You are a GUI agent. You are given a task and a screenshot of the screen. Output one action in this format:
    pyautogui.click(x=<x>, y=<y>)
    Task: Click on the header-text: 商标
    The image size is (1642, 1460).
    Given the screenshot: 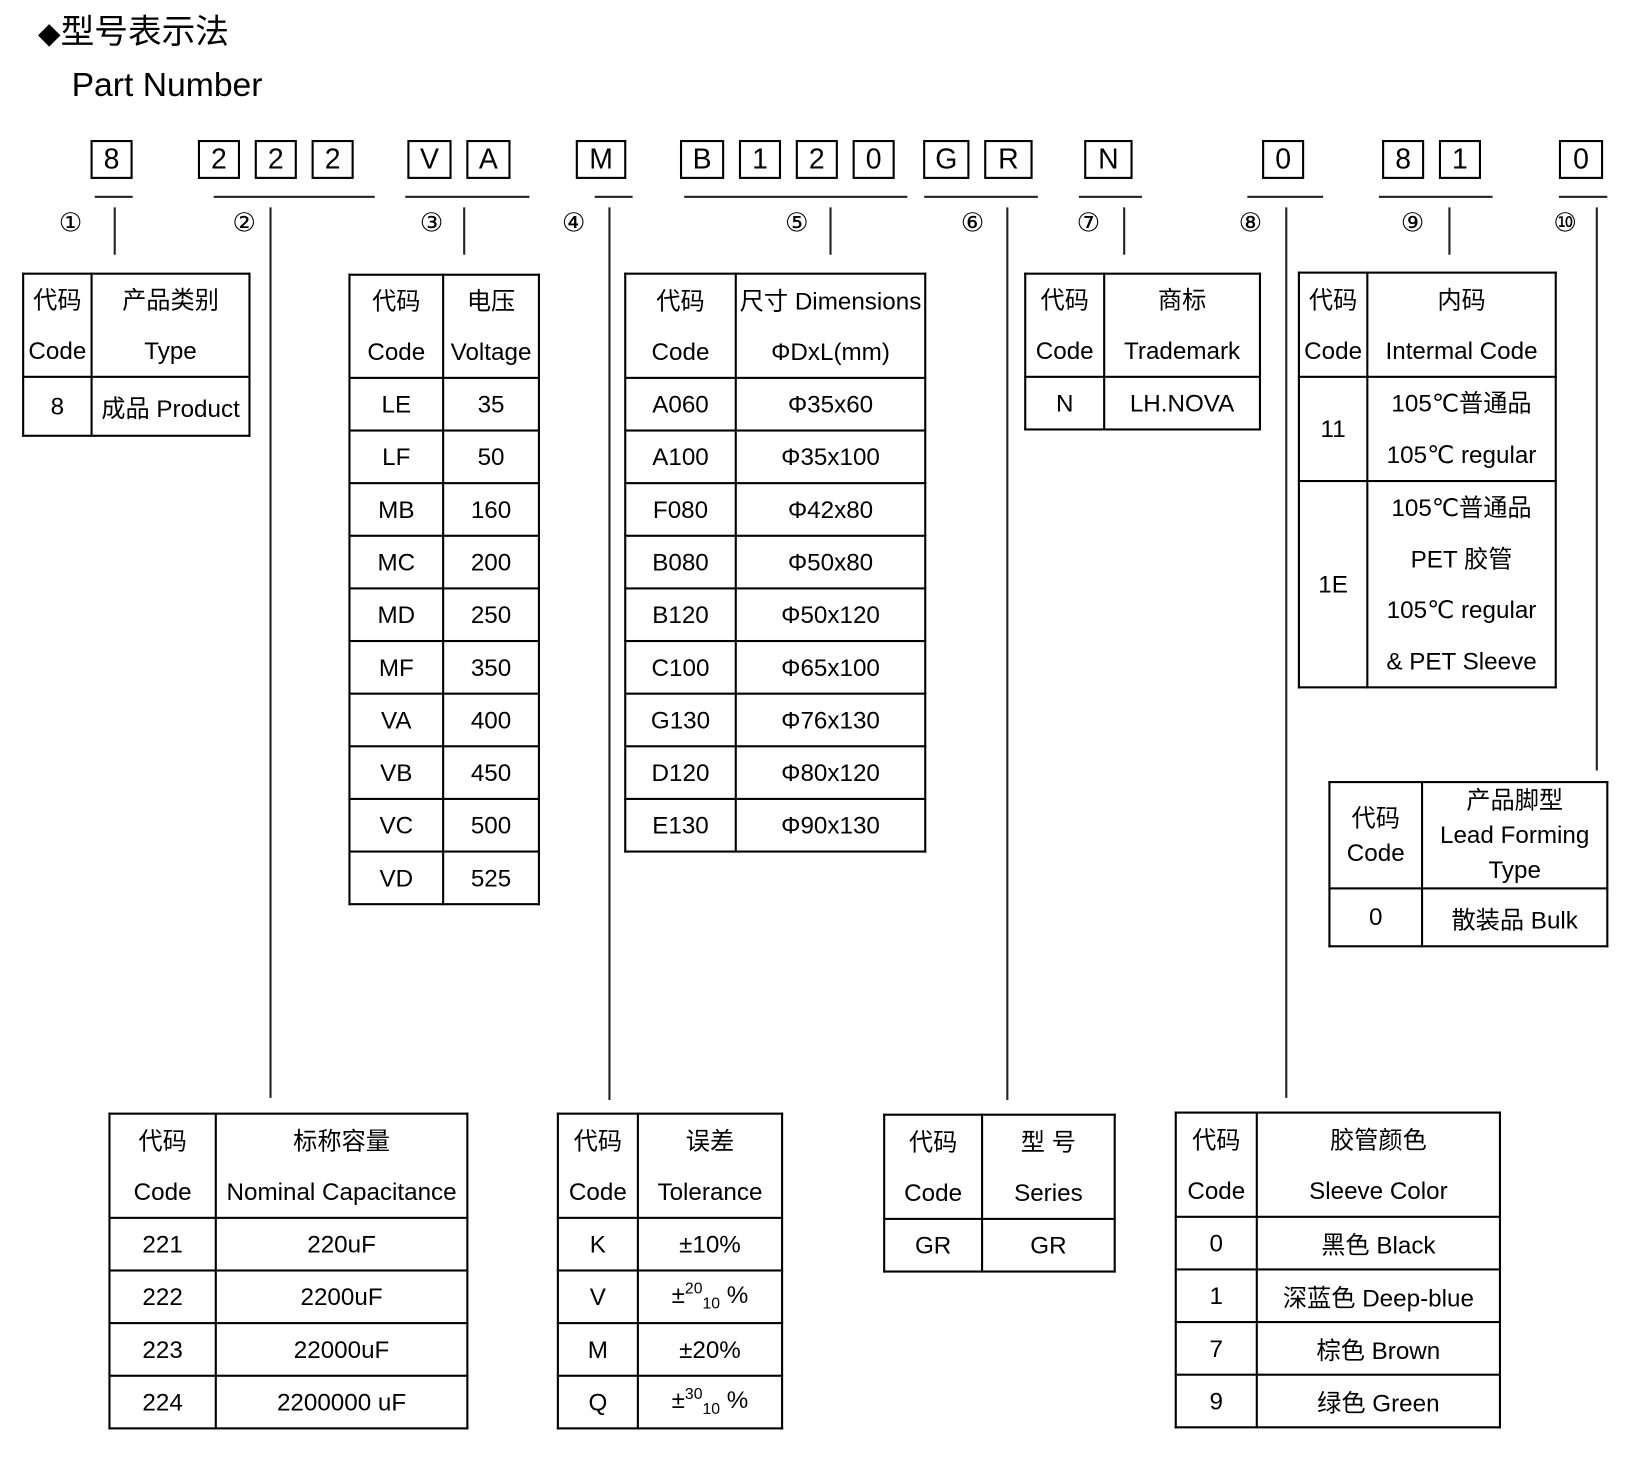 What is the action you would take?
    pyautogui.click(x=1182, y=300)
    